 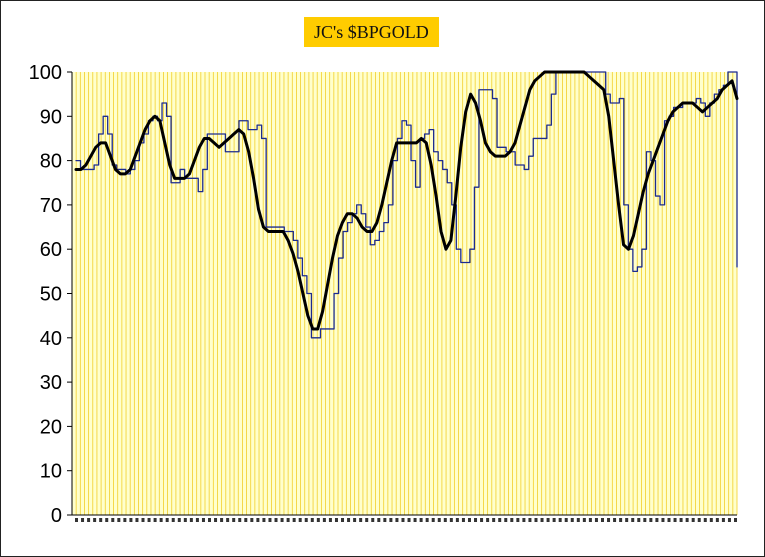 What do you see at coordinates (45, 73) in the screenshot?
I see `y-tick-label: 100` at bounding box center [45, 73].